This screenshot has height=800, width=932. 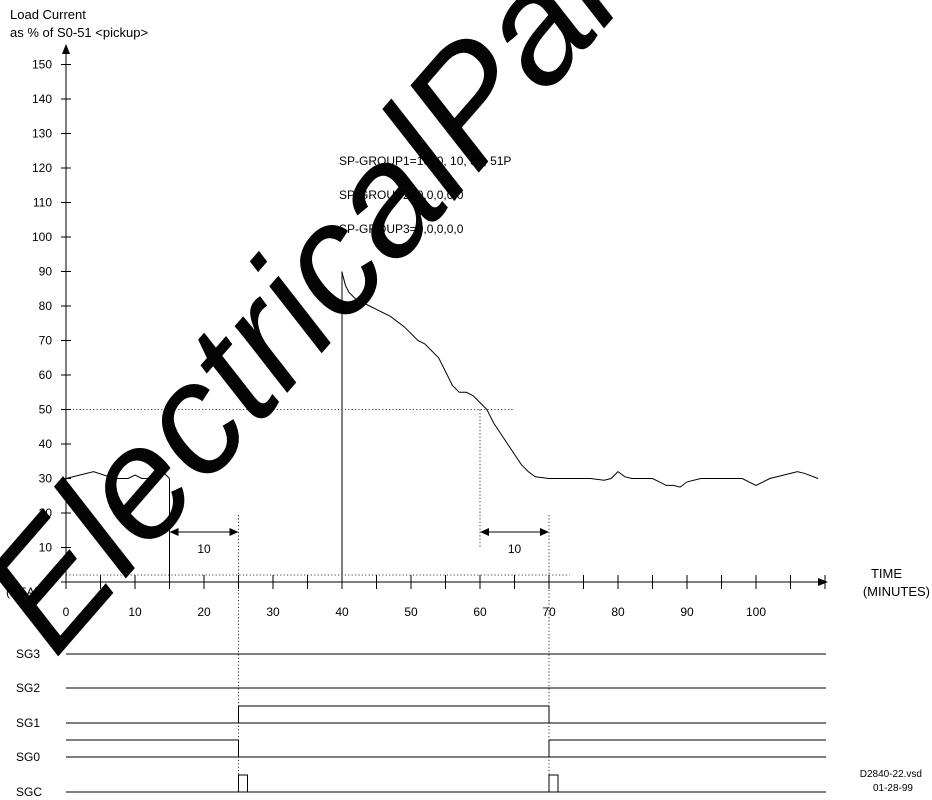 I want to click on x-tick-label: 0, so click(x=66, y=612).